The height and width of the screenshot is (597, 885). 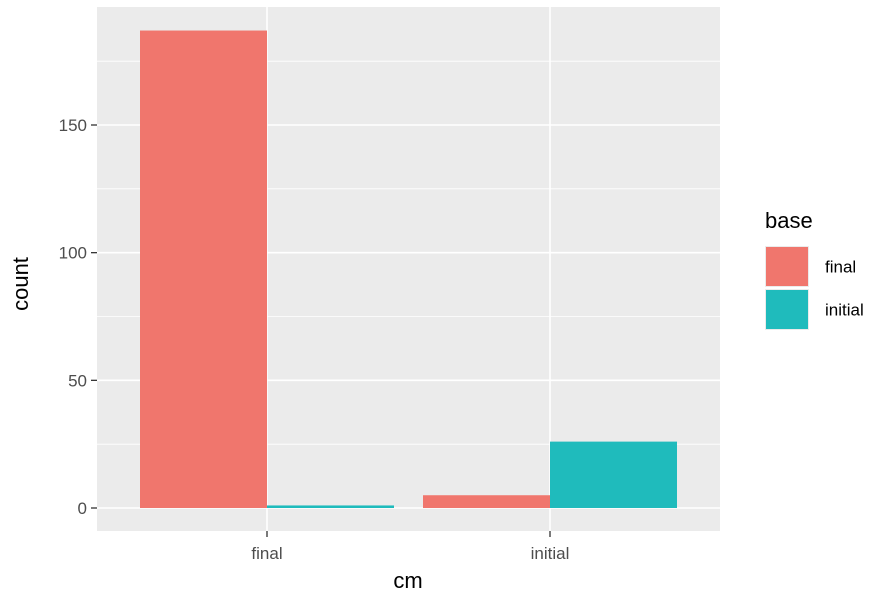 What do you see at coordinates (844, 310) in the screenshot?
I see `legend-label-initial: initial` at bounding box center [844, 310].